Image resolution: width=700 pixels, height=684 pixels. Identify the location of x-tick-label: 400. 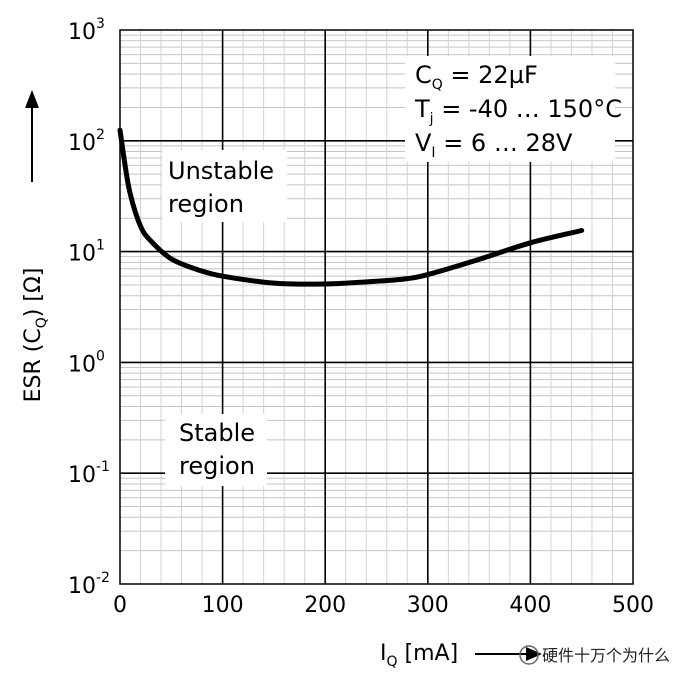
(530, 605).